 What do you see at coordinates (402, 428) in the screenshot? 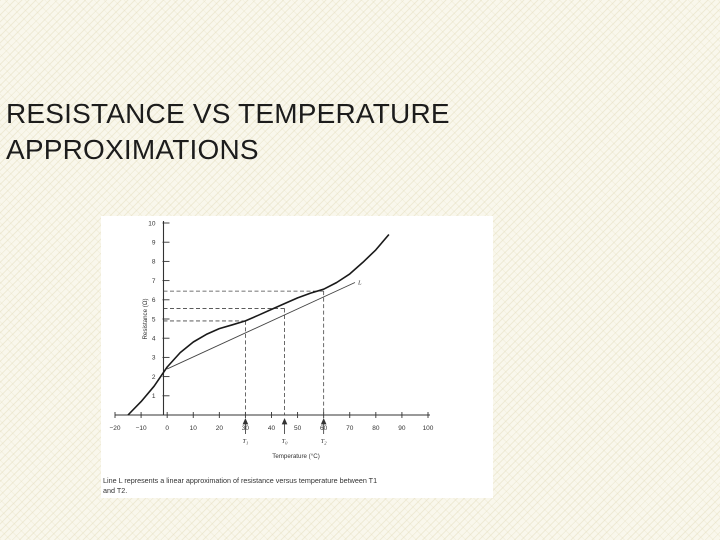
I see `x-tick-label: 90` at bounding box center [402, 428].